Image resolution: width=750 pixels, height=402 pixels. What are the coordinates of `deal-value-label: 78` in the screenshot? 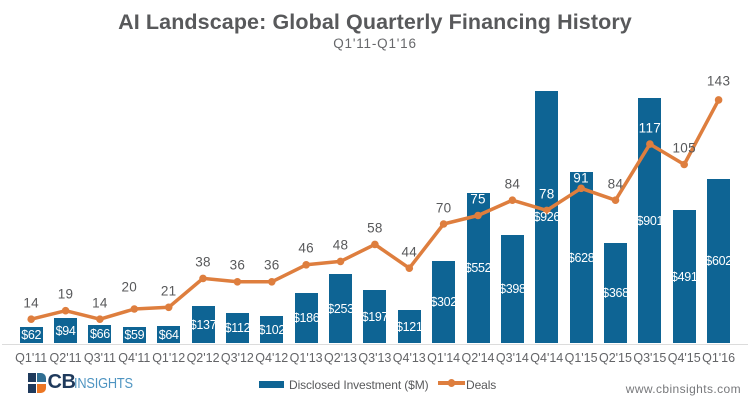 It's located at (546, 194).